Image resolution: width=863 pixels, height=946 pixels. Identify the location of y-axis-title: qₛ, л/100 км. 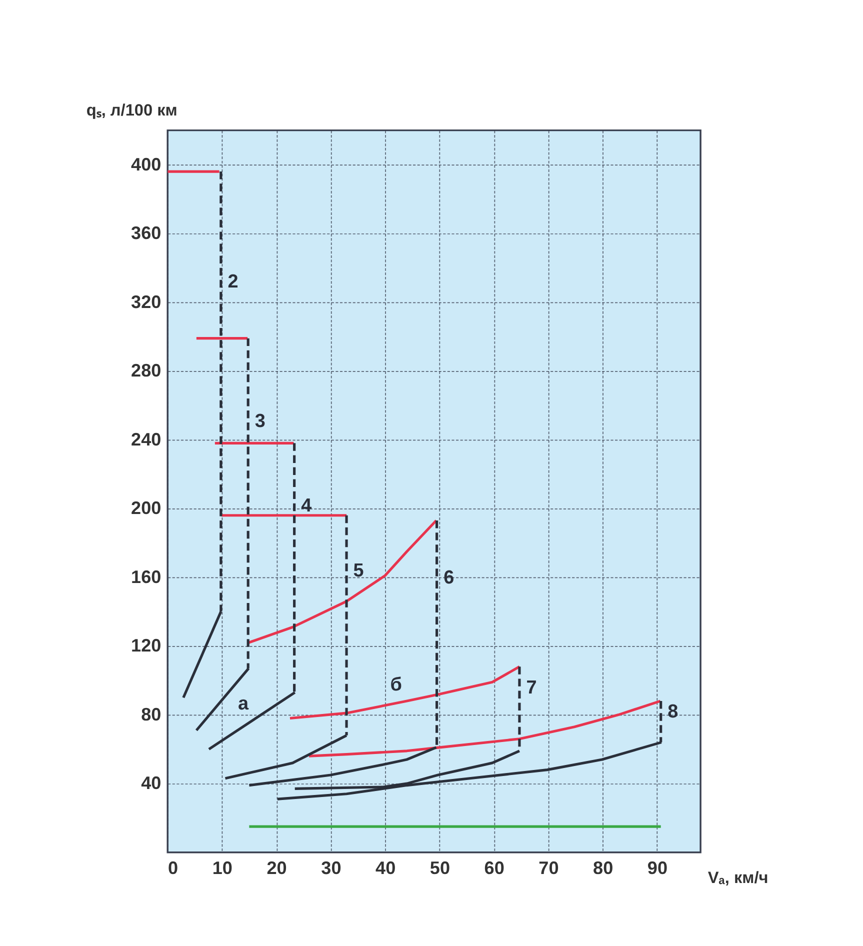
(132, 110).